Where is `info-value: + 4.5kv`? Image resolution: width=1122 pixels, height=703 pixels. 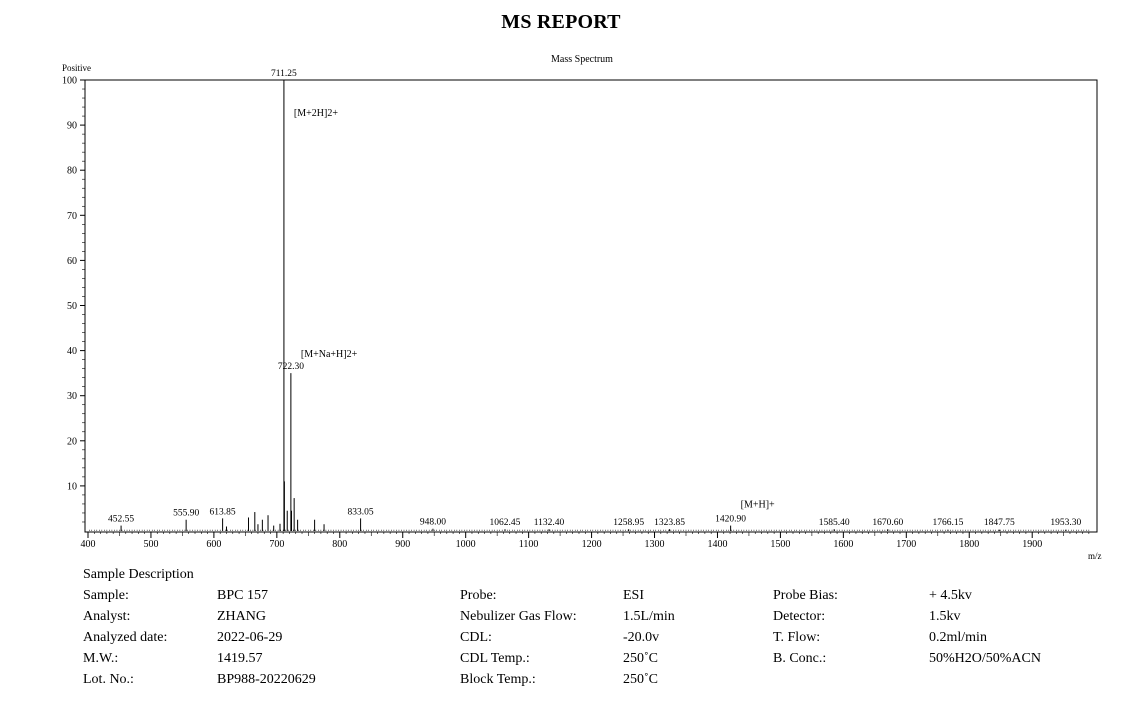 info-value: + 4.5kv is located at coordinates (950, 595).